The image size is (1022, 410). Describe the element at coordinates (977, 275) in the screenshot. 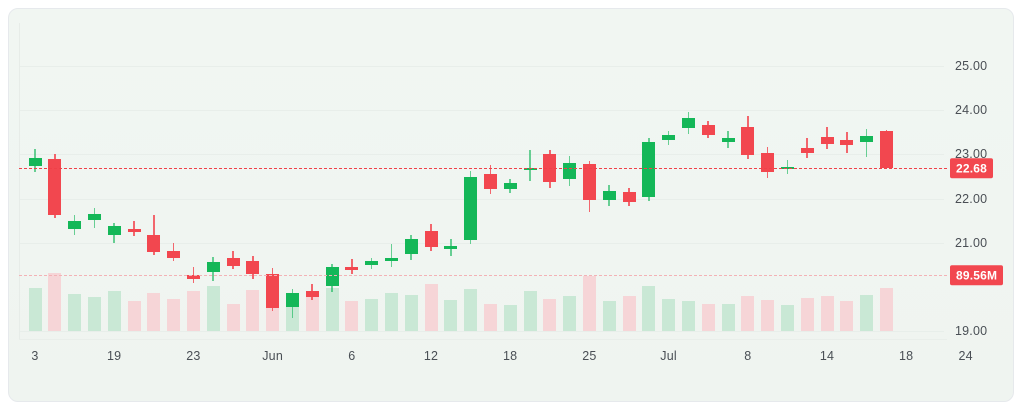

I see `last-volume-badge: 89.56M` at that location.